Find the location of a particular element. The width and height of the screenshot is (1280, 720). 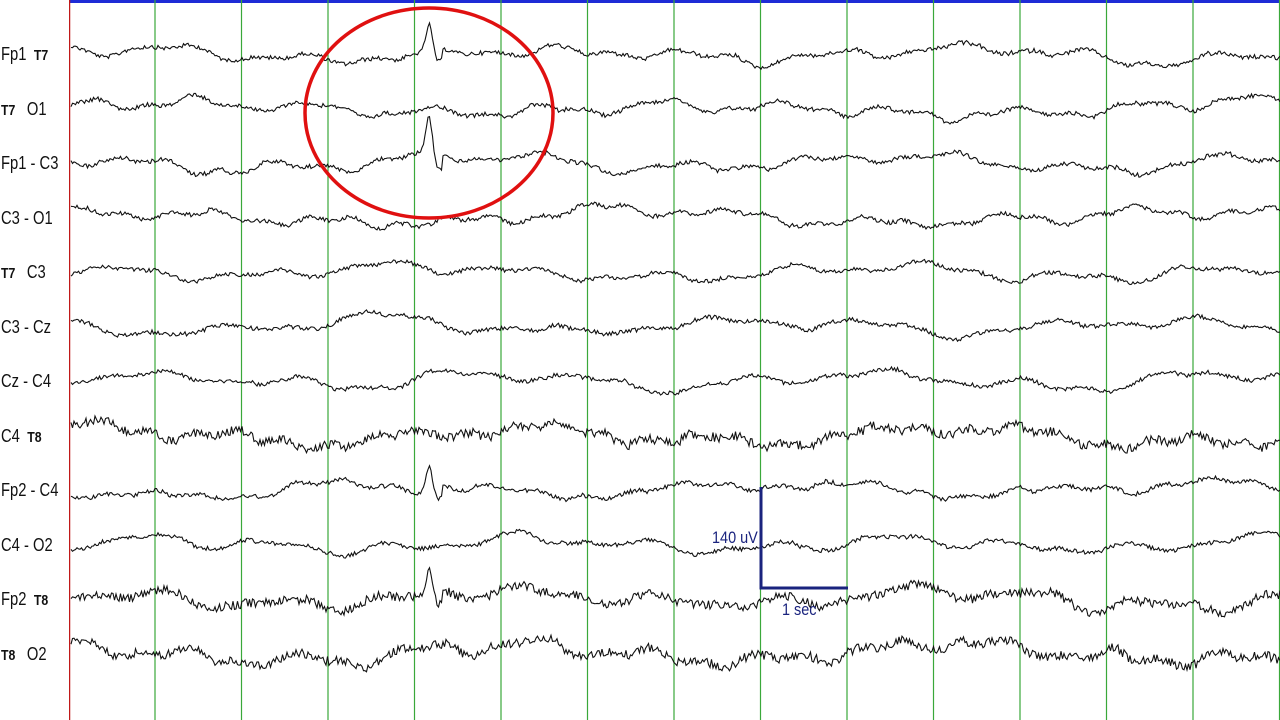

channel-label: Fp1 - C3 is located at coordinates (30, 163).